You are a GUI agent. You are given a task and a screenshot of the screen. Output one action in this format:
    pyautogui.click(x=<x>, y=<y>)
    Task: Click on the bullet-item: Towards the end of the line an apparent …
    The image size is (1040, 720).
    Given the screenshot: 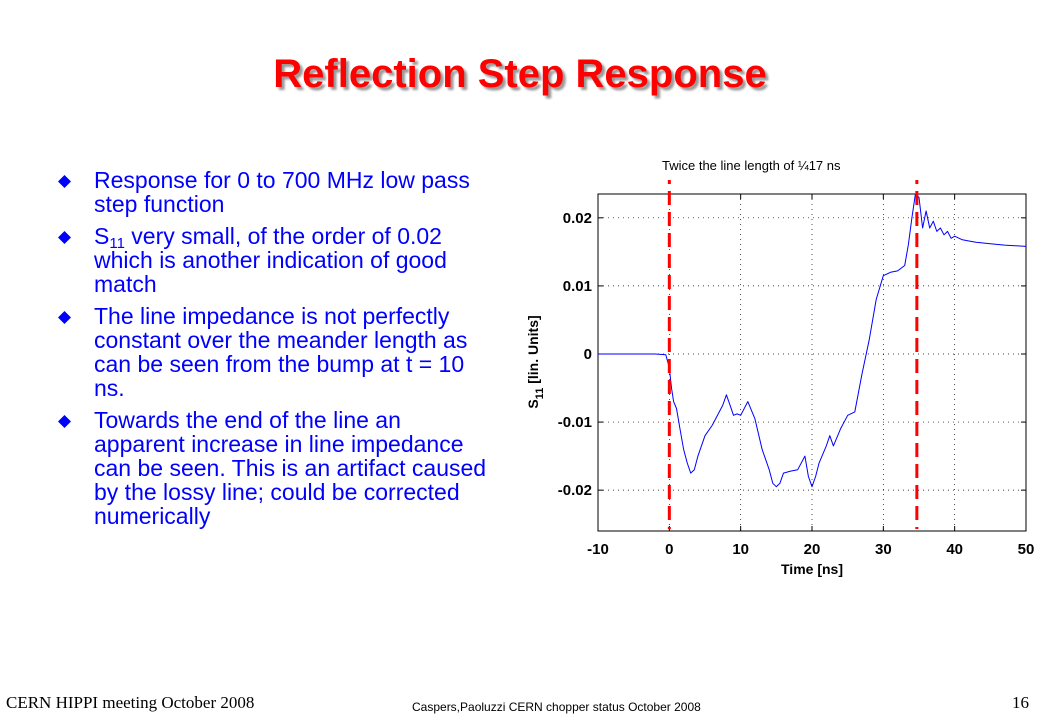 What is the action you would take?
    pyautogui.click(x=273, y=468)
    